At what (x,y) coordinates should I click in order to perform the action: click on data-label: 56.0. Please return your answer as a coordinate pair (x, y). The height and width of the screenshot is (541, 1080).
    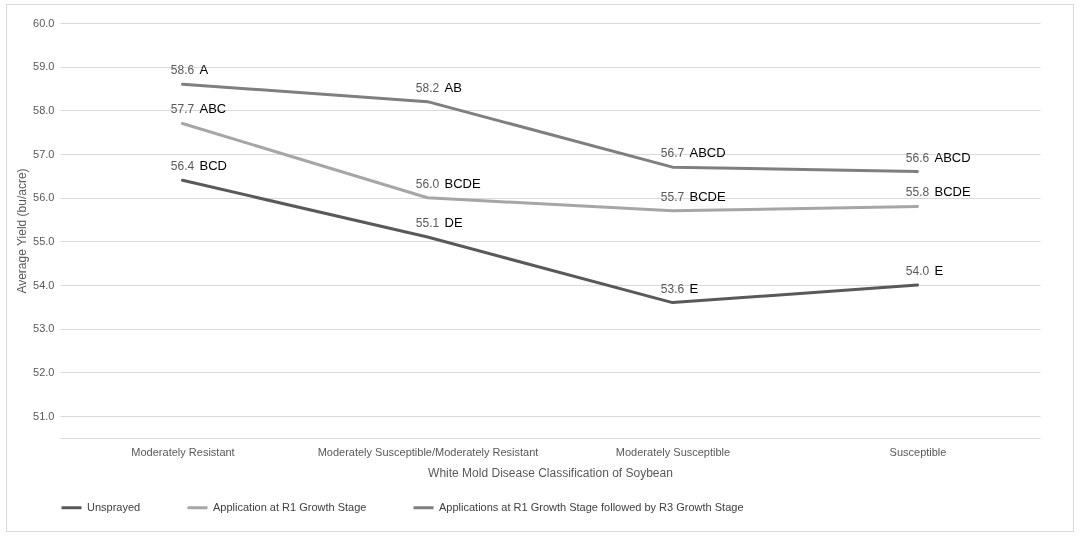
    Looking at the image, I should click on (427, 183).